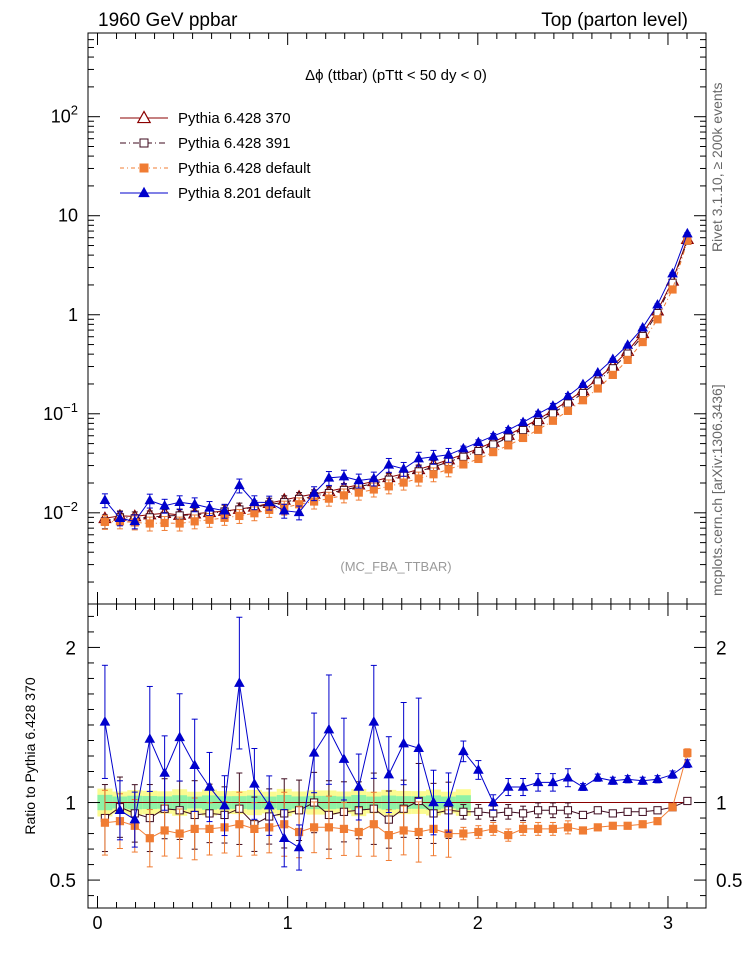  I want to click on side-label-bottom: mcplots.cern.ch [arXiv:1306.3436], so click(717, 490).